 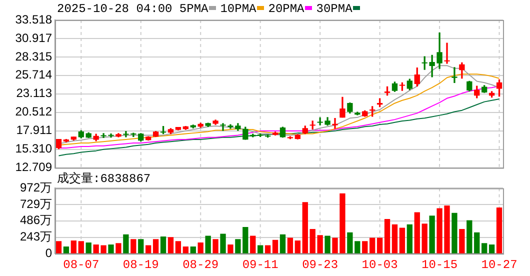 I want to click on y-tick-label: 486万, so click(x=36, y=220).